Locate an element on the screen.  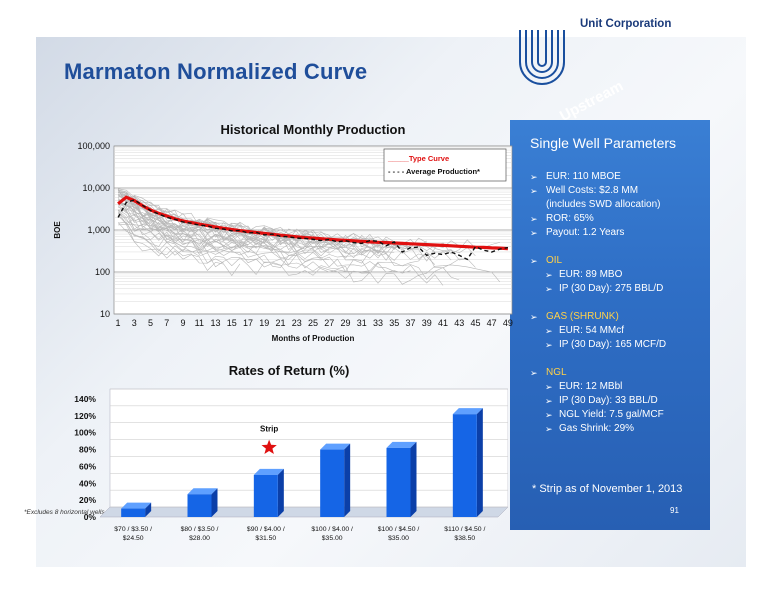
x-tick-label: $110 / $4.50 / is located at coordinates (464, 529).